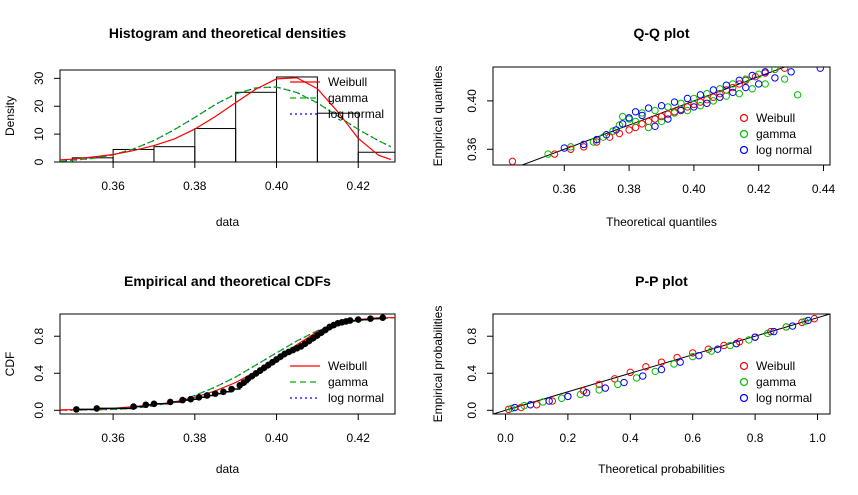 Image resolution: width=858 pixels, height=495 pixels. I want to click on x-tick-label: 0.0, so click(505, 438).